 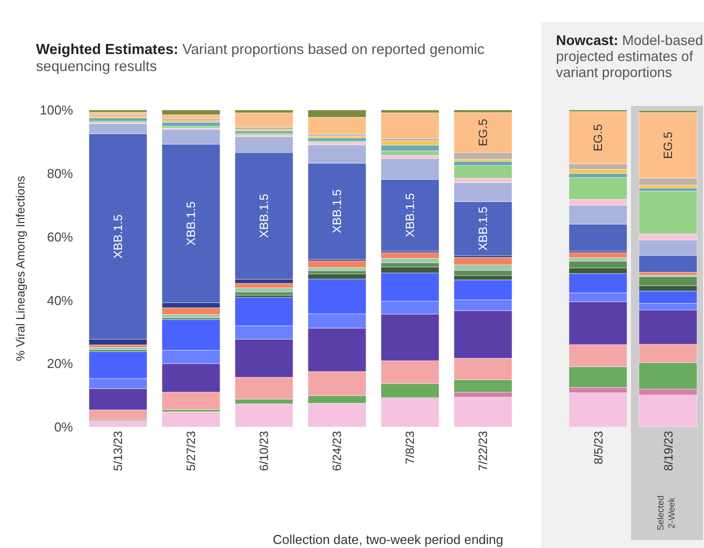 What do you see at coordinates (260, 58) in the screenshot?
I see `chart-title: Weighted Estimates: Variant proportions based on reported genomic sequencing results` at bounding box center [260, 58].